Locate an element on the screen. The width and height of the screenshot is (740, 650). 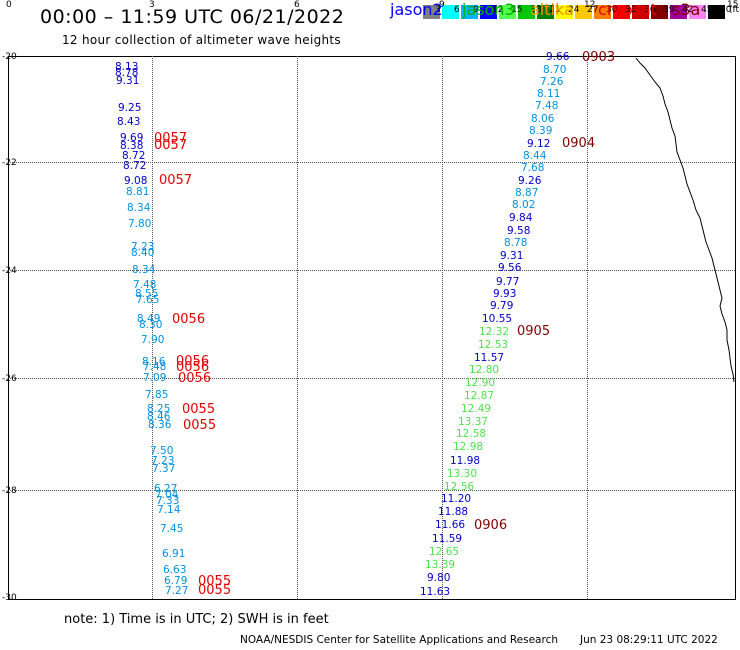
scale-label: 42 is located at coordinates (688, 10).